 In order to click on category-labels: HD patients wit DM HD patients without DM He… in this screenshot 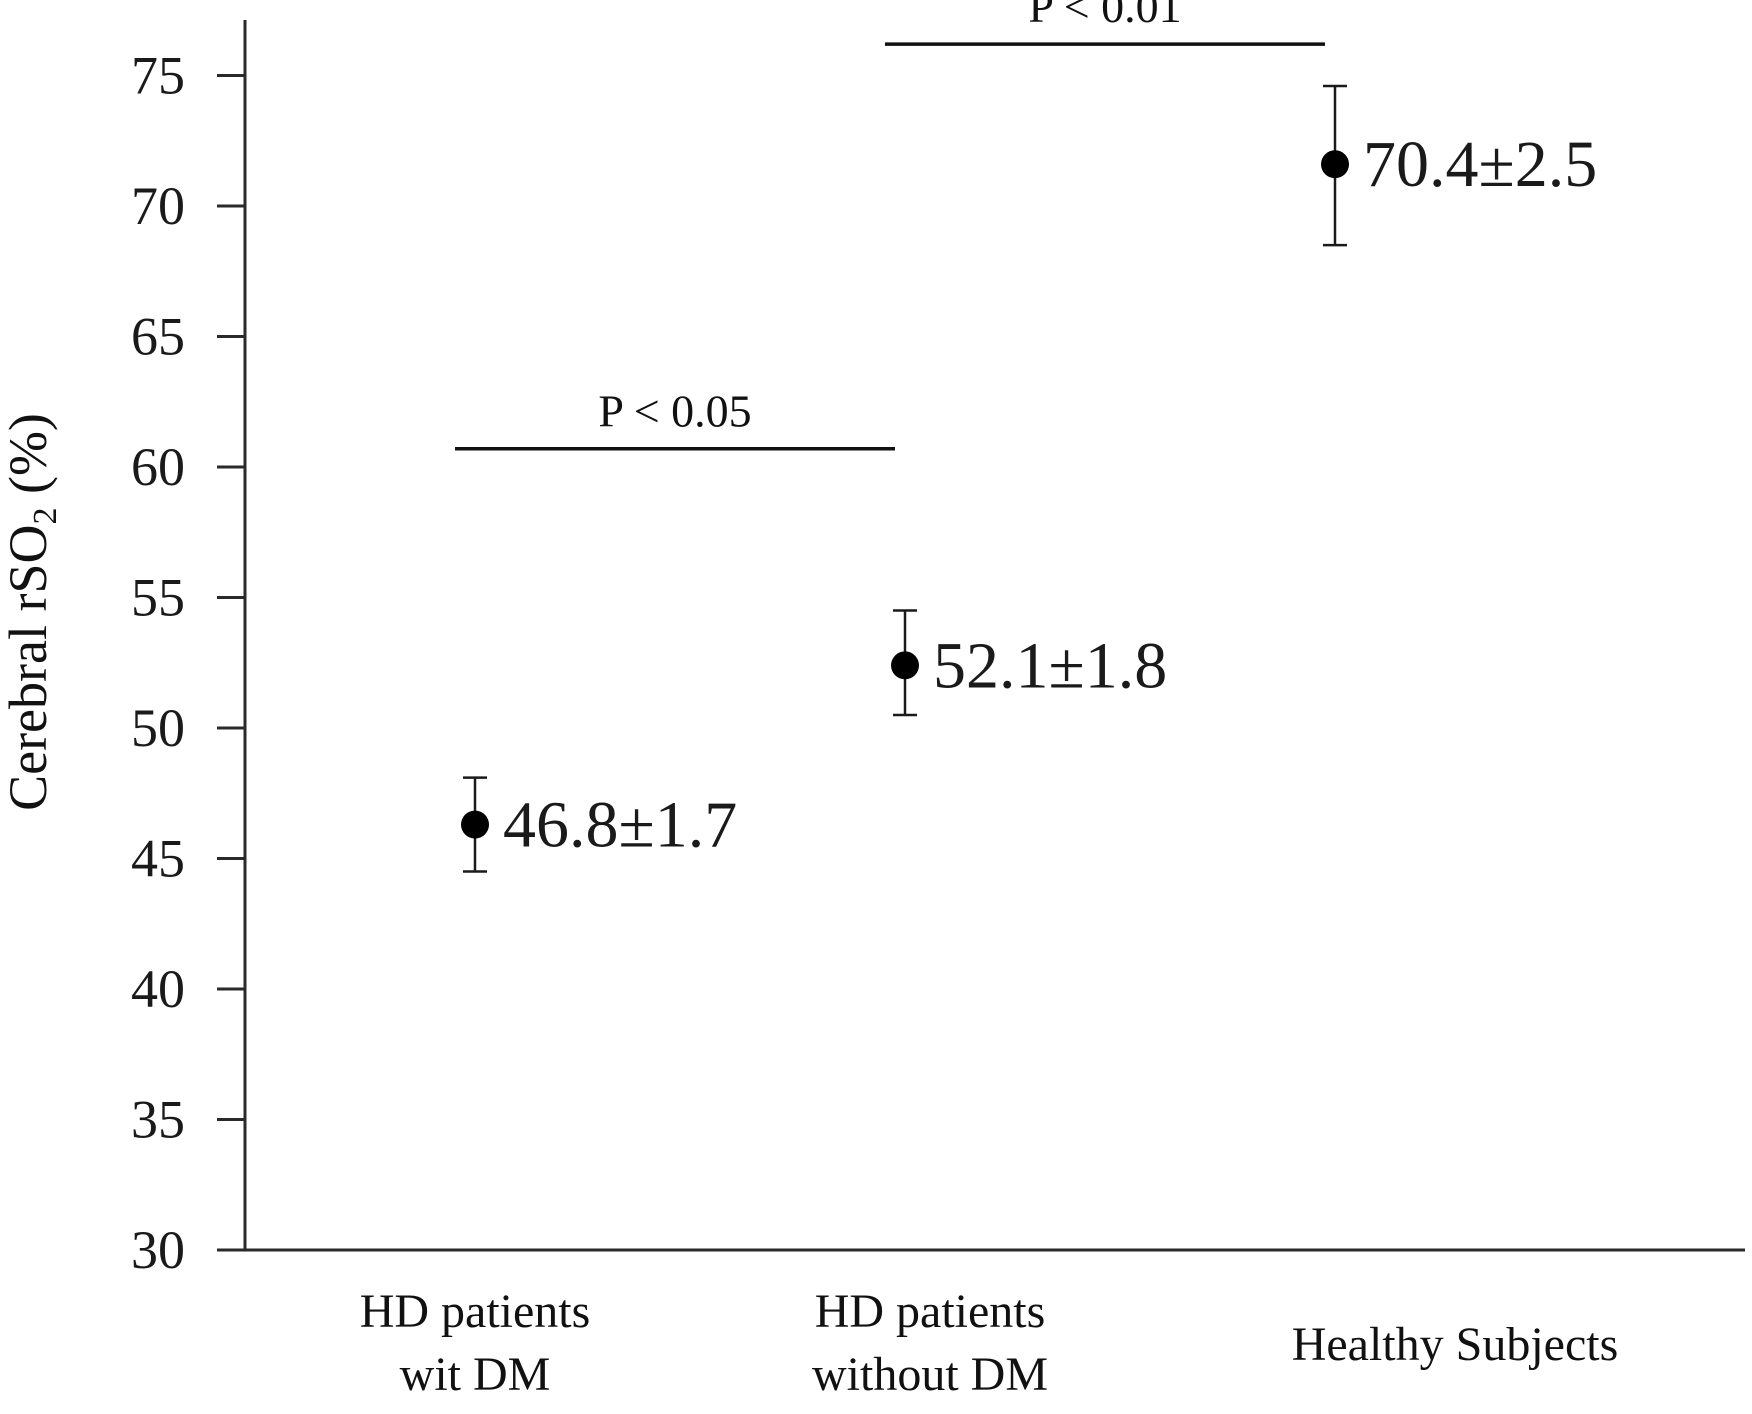, I will do `click(989, 1343)`.